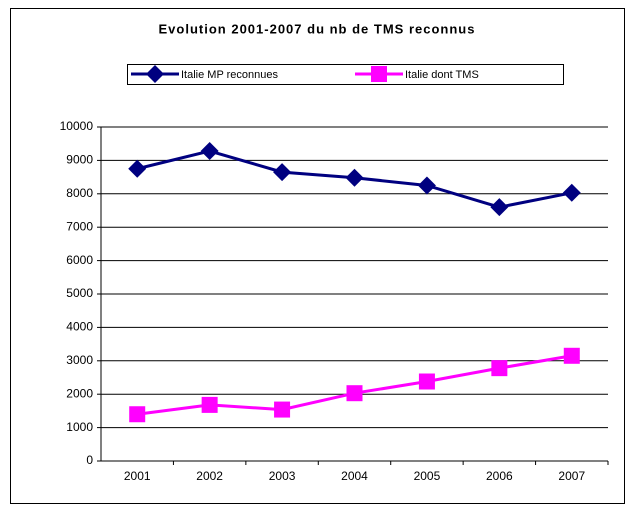 Image resolution: width=635 pixels, height=516 pixels. I want to click on y-tick-label: 5000, so click(79, 293).